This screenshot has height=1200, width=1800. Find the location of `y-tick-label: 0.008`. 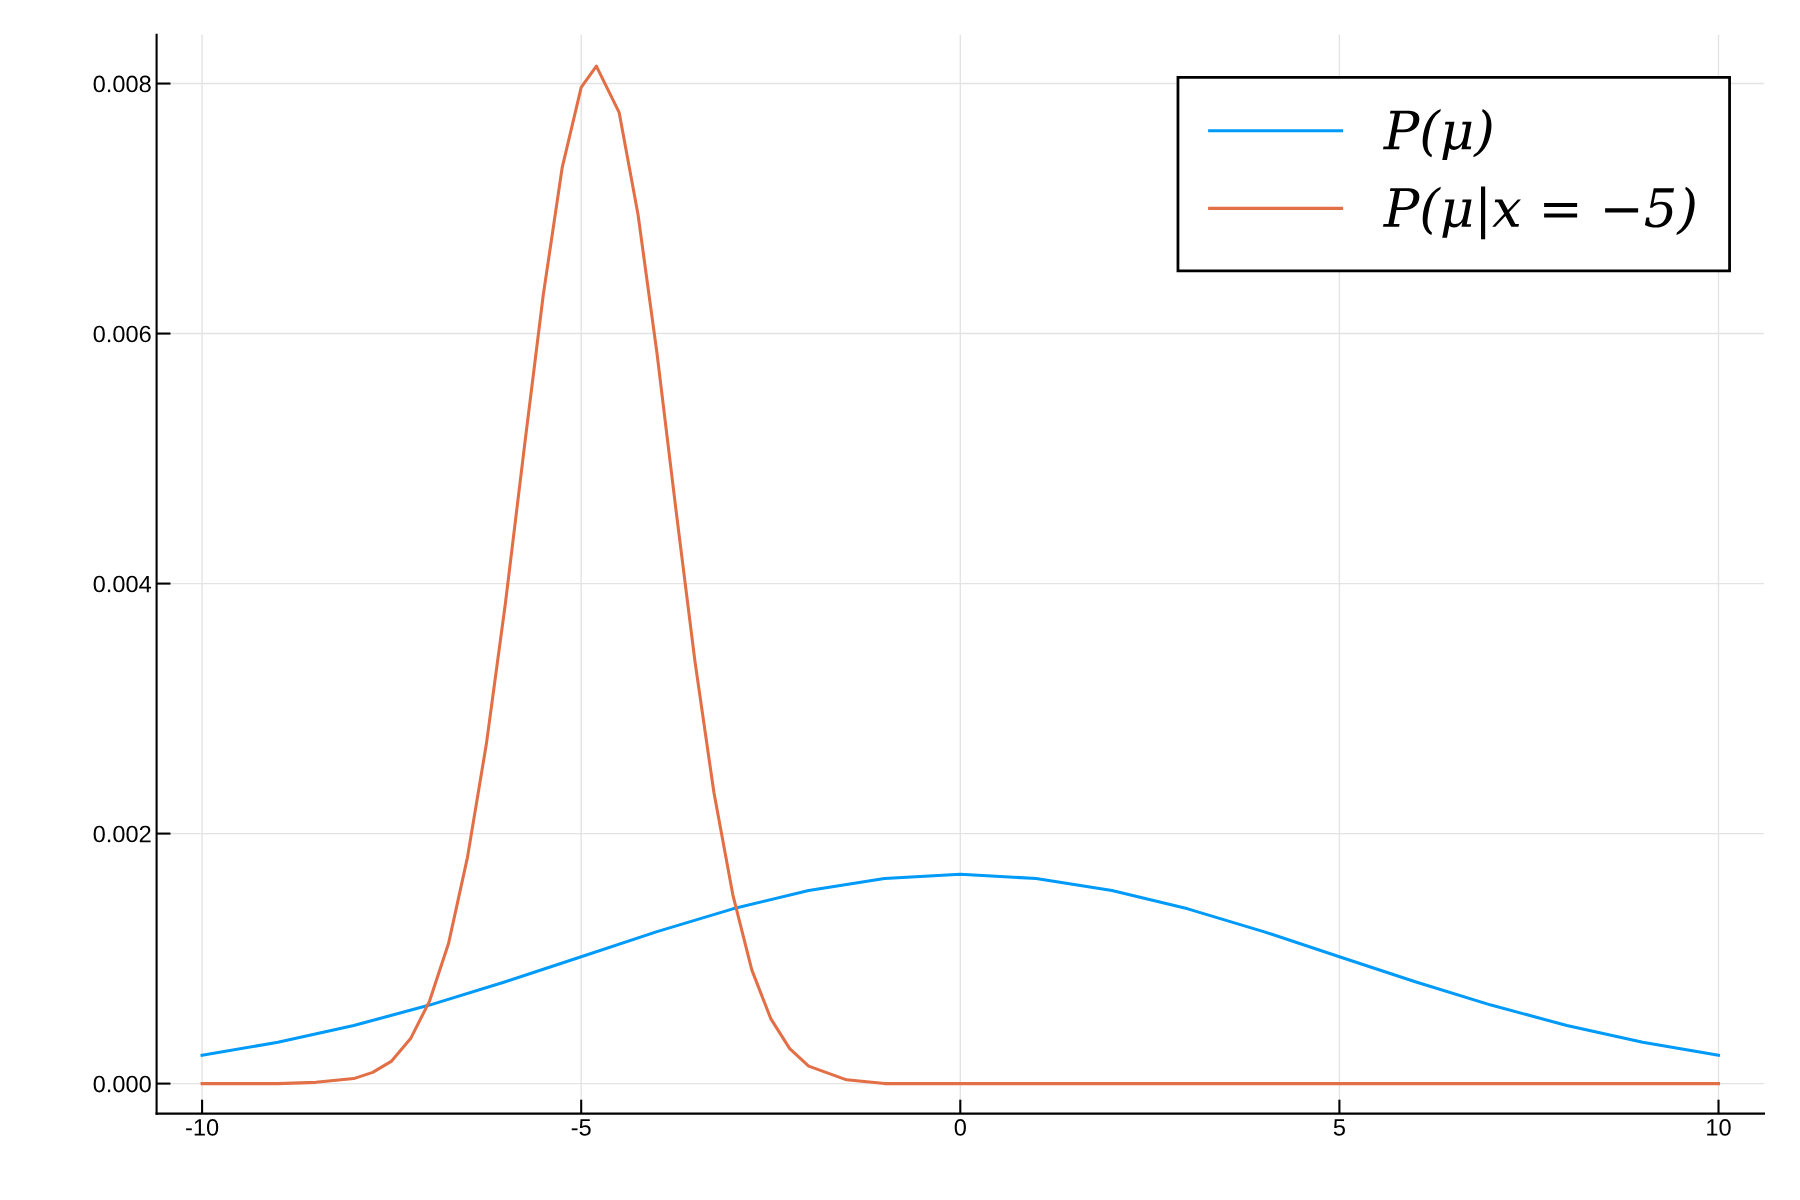

y-tick-label: 0.008 is located at coordinates (122, 84).